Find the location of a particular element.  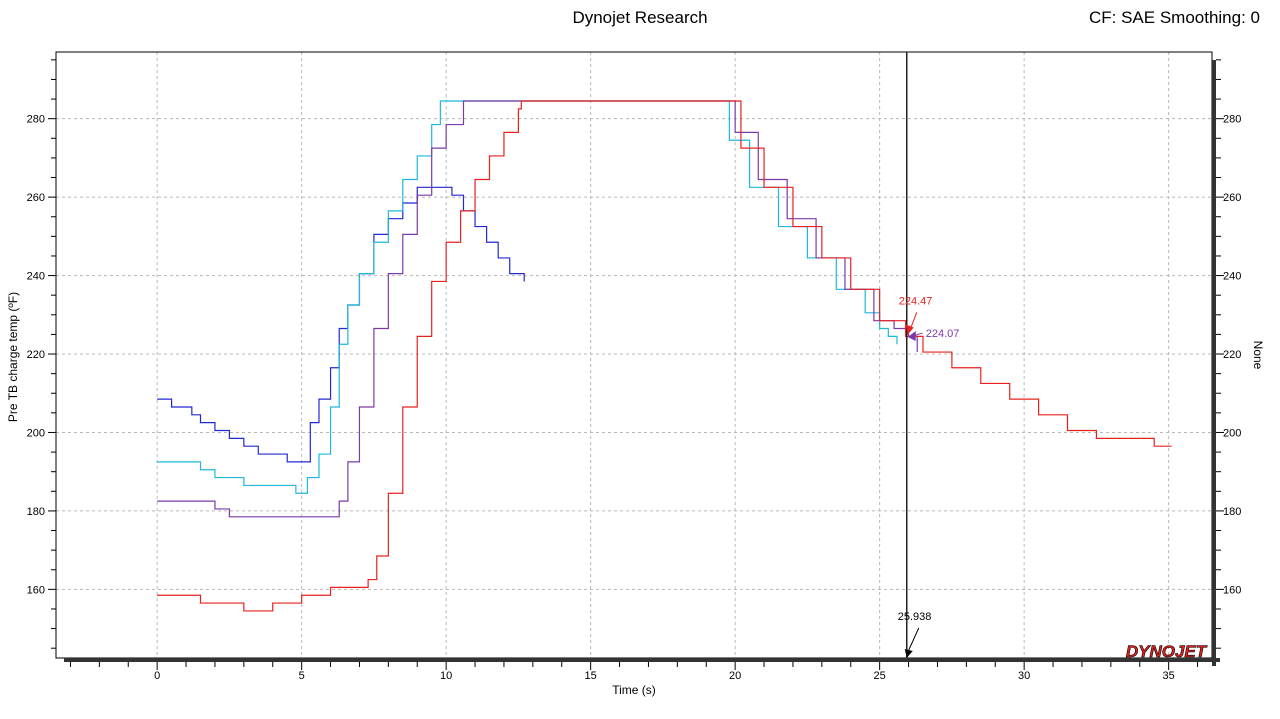

y-tick-label-right: 200 is located at coordinates (1232, 433).